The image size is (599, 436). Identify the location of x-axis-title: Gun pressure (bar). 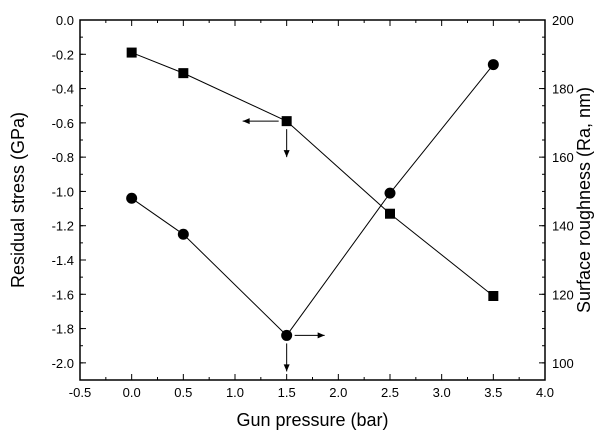
(312, 420).